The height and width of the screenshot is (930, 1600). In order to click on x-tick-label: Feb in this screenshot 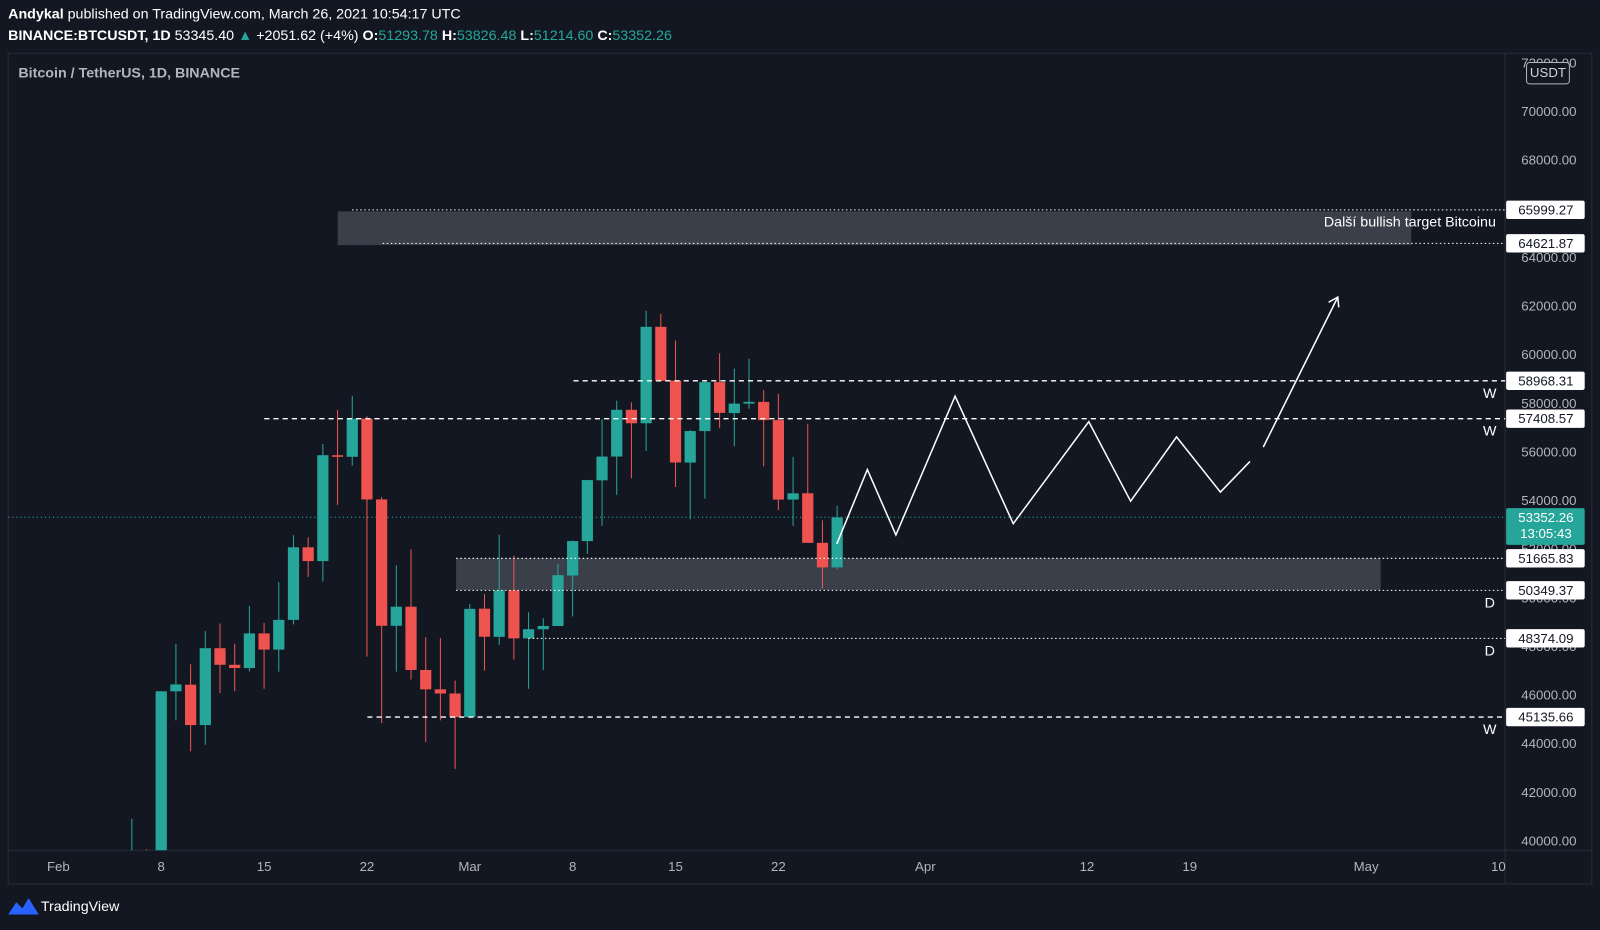, I will do `click(58, 866)`.